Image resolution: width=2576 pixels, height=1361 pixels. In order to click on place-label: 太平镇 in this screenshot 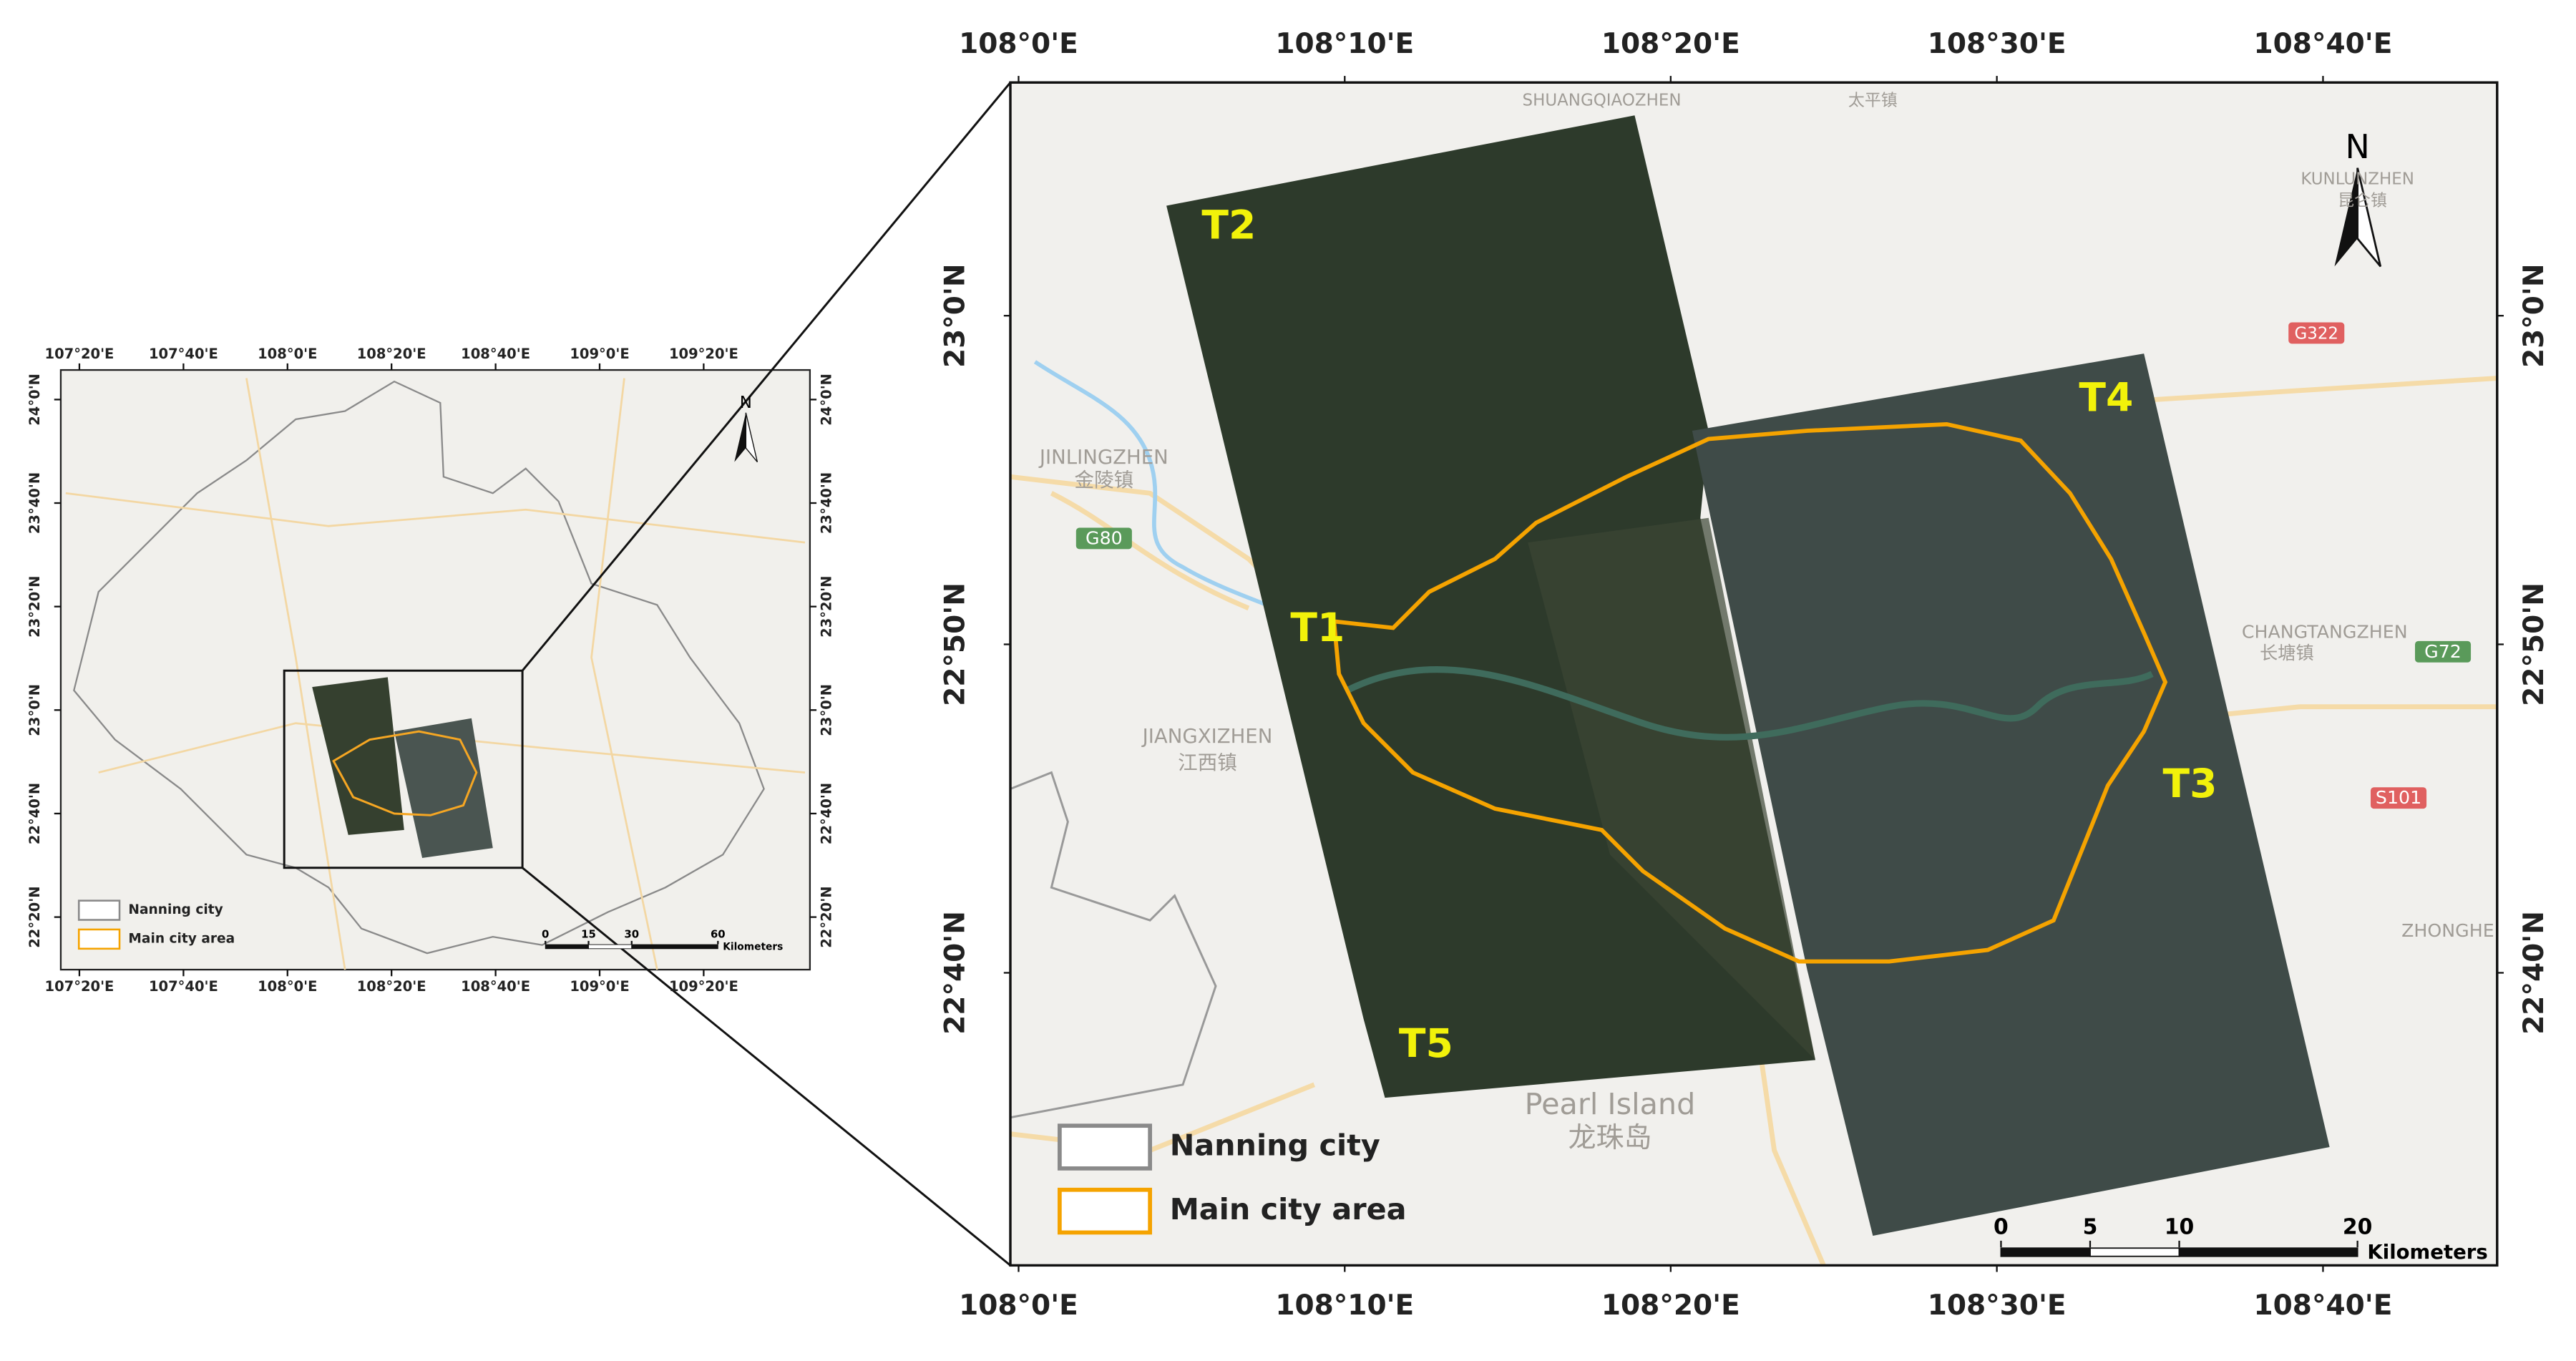, I will do `click(1873, 100)`.